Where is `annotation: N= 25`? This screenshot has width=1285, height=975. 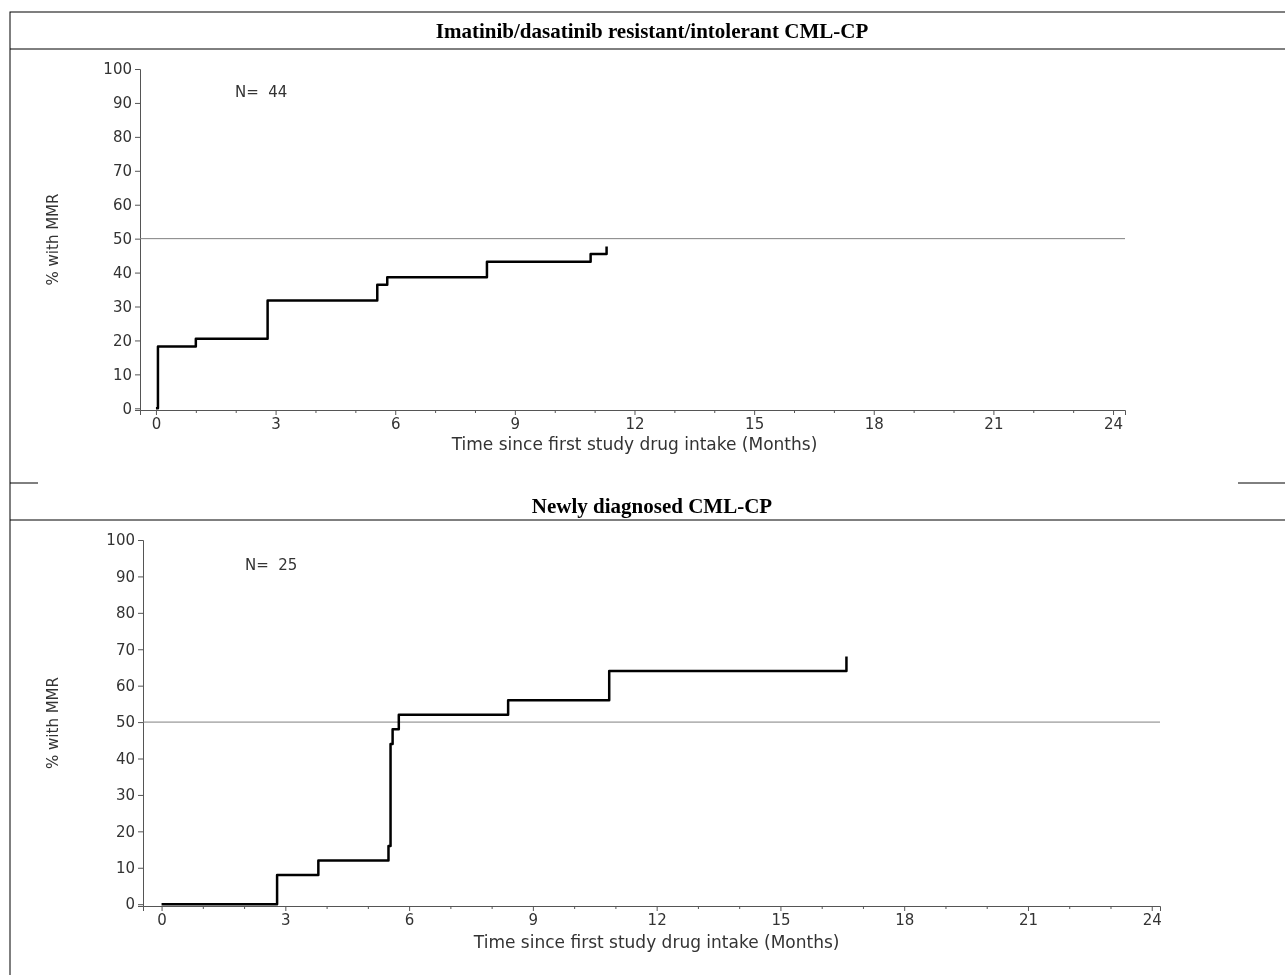 annotation: N= 25 is located at coordinates (271, 565).